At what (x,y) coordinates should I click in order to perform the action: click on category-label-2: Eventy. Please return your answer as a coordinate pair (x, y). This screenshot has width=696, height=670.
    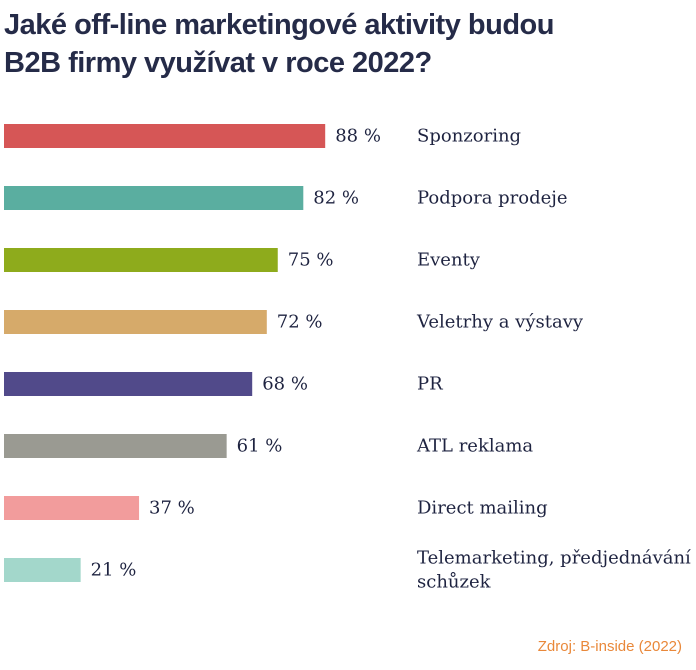
    Looking at the image, I should click on (449, 260).